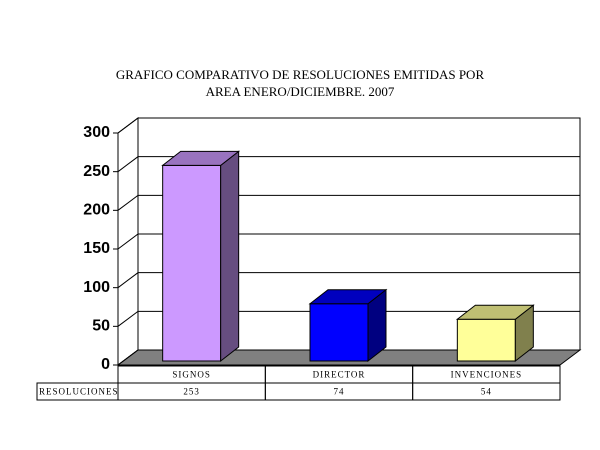 The height and width of the screenshot is (450, 600). I want to click on category-label: SIGNOS, so click(191, 375).